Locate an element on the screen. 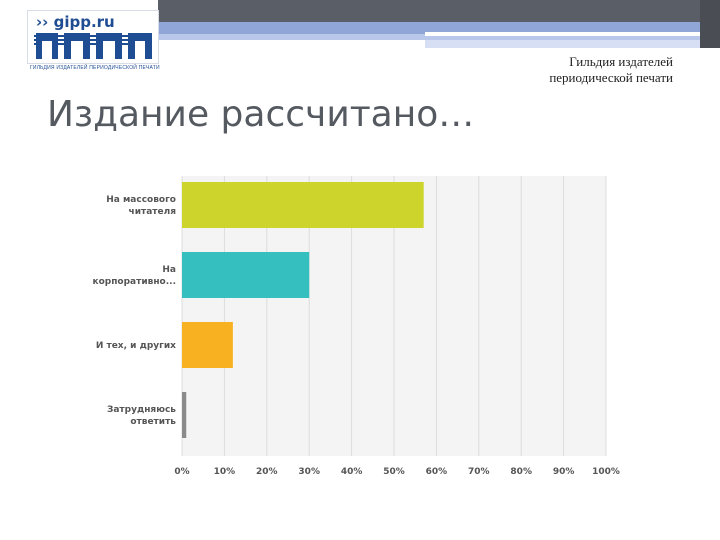  x-tick-label: 10% is located at coordinates (225, 472).